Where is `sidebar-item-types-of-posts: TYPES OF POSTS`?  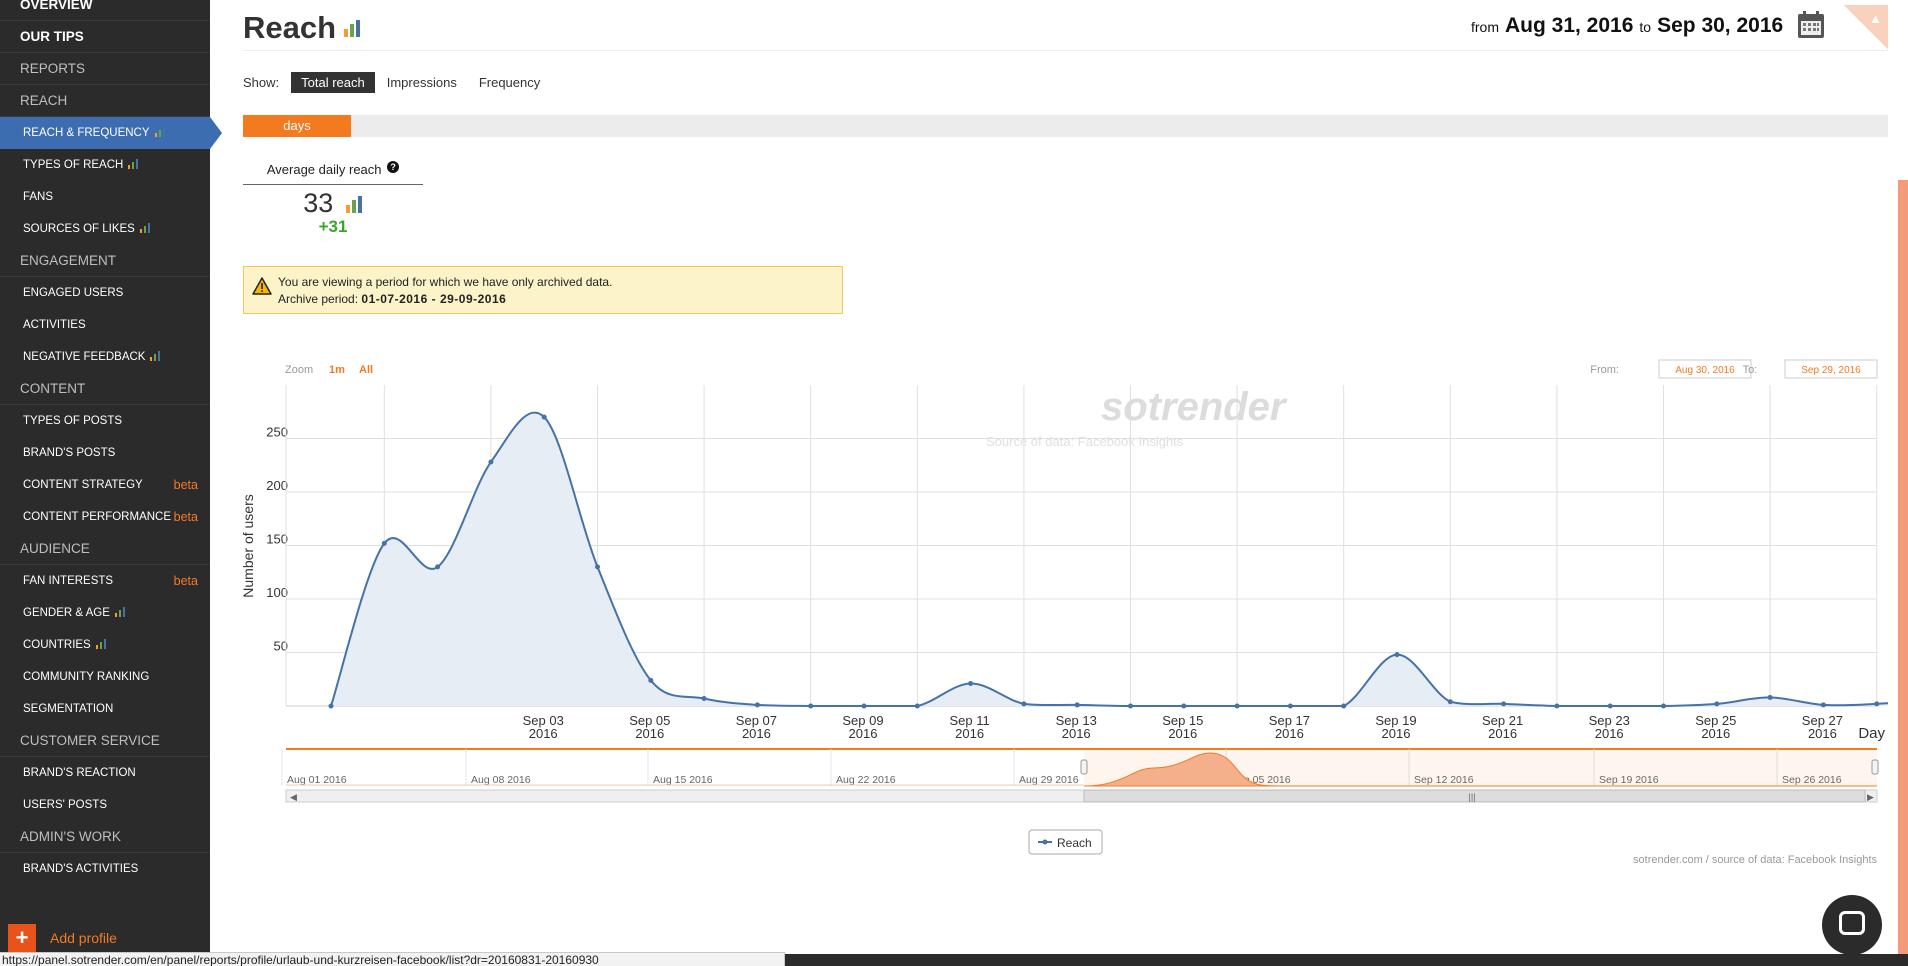 sidebar-item-types-of-posts: TYPES OF POSTS is located at coordinates (105, 421).